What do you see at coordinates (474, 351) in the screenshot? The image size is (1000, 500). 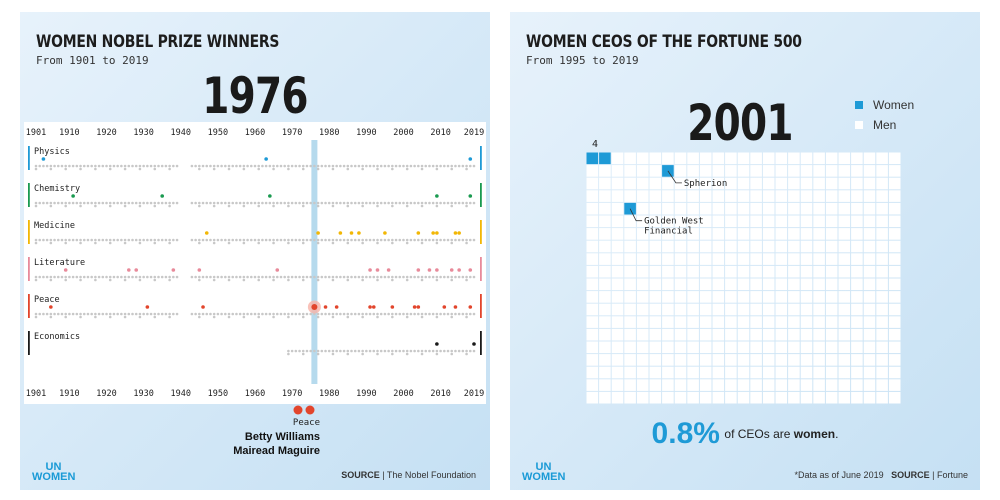 I see `dot-prize-economics-2019` at bounding box center [474, 351].